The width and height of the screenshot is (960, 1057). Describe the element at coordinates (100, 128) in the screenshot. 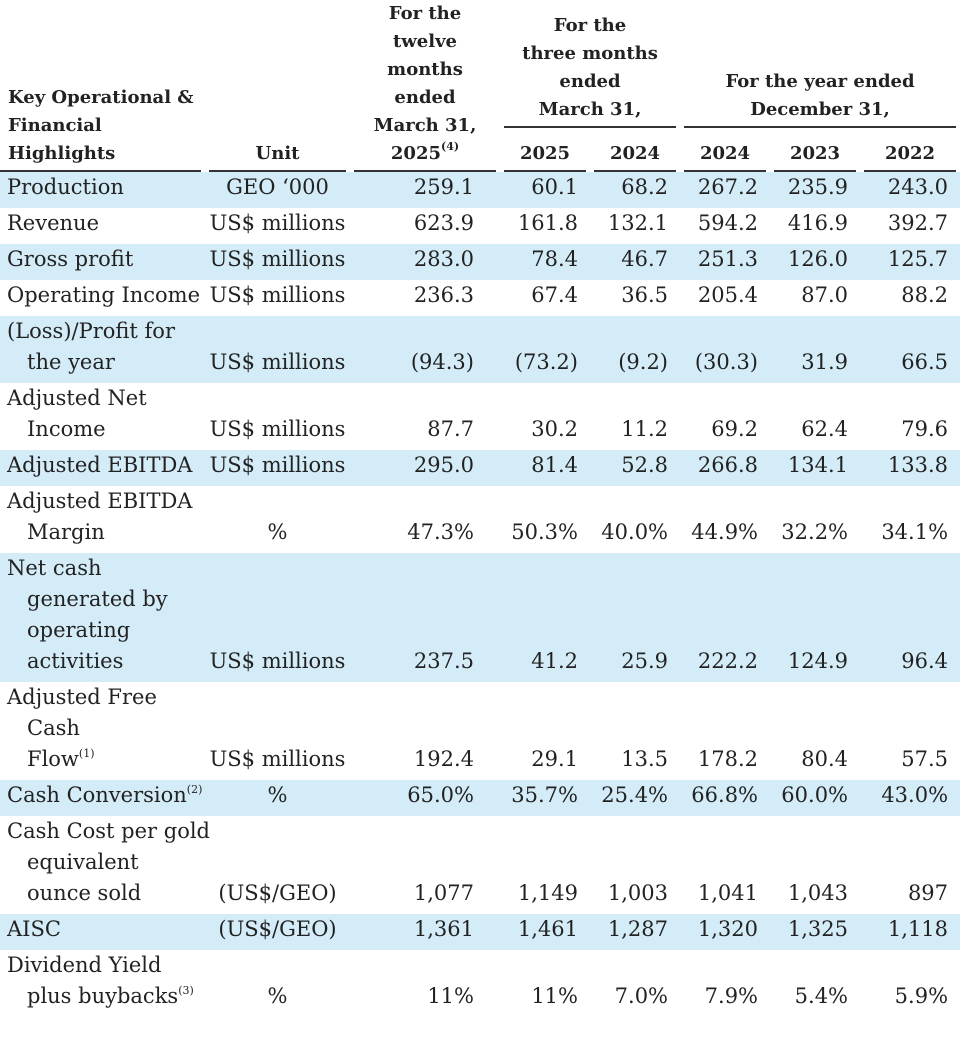

I see `header-underline: Key Operational & Financial Highlights` at that location.